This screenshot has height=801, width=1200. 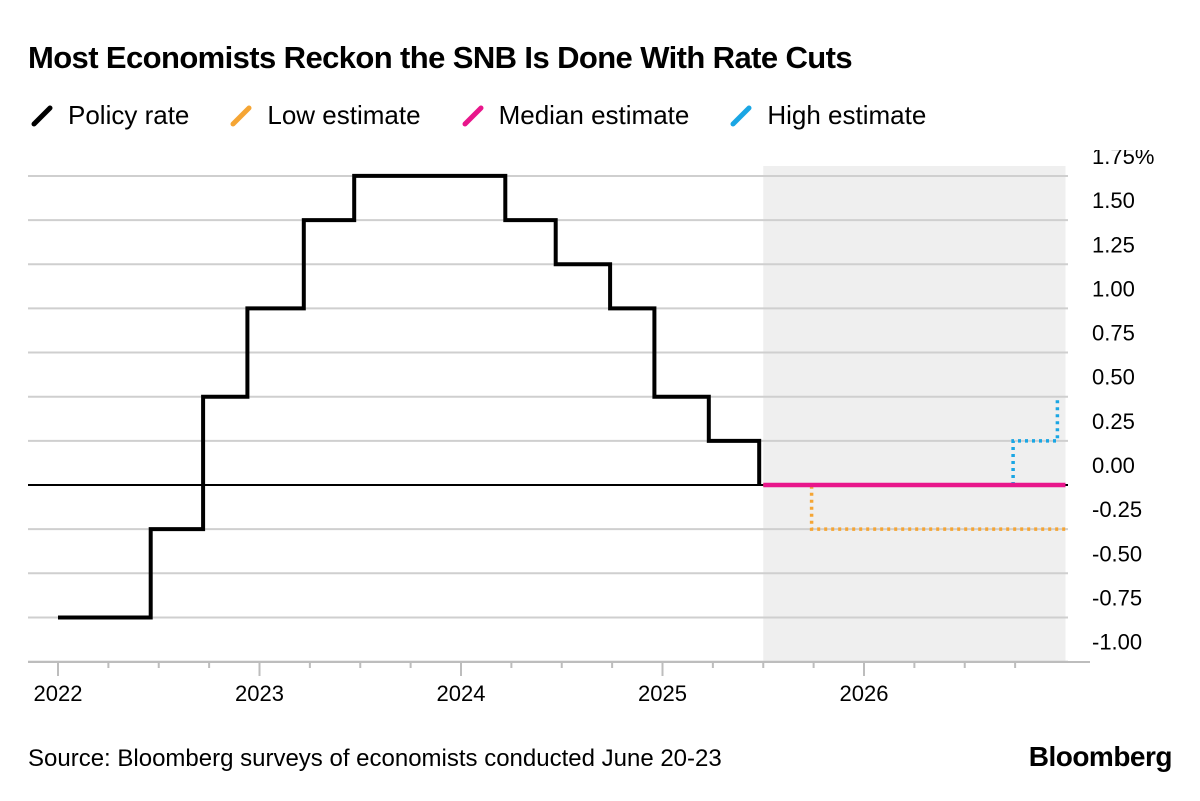 I want to click on y-tick-label: -0.25, so click(x=1117, y=509).